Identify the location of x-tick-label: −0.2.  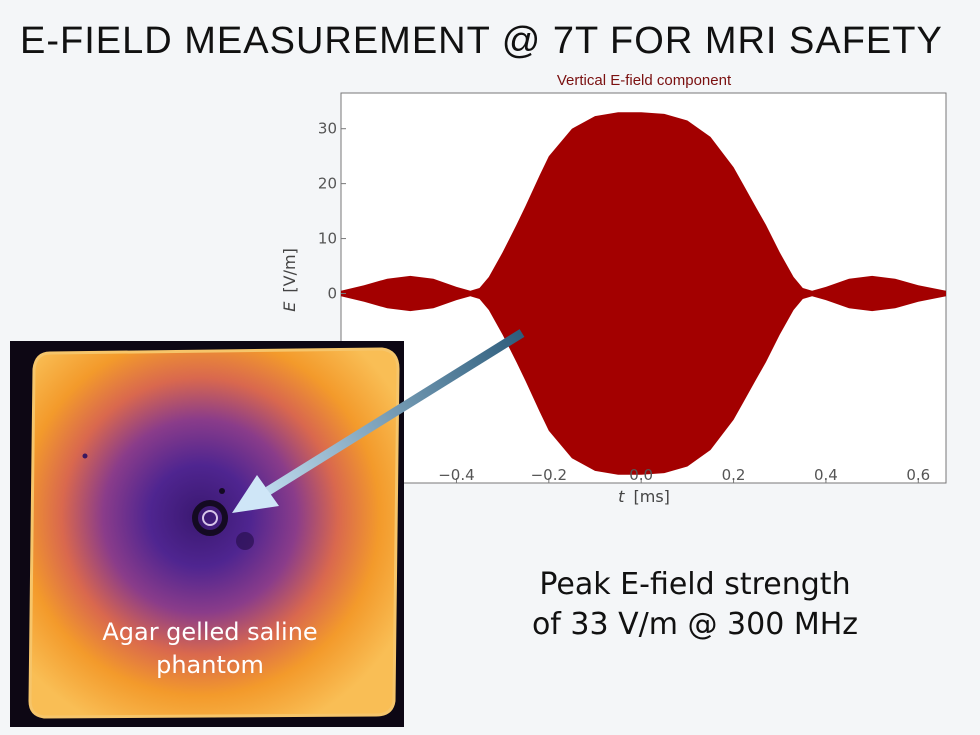
(549, 475).